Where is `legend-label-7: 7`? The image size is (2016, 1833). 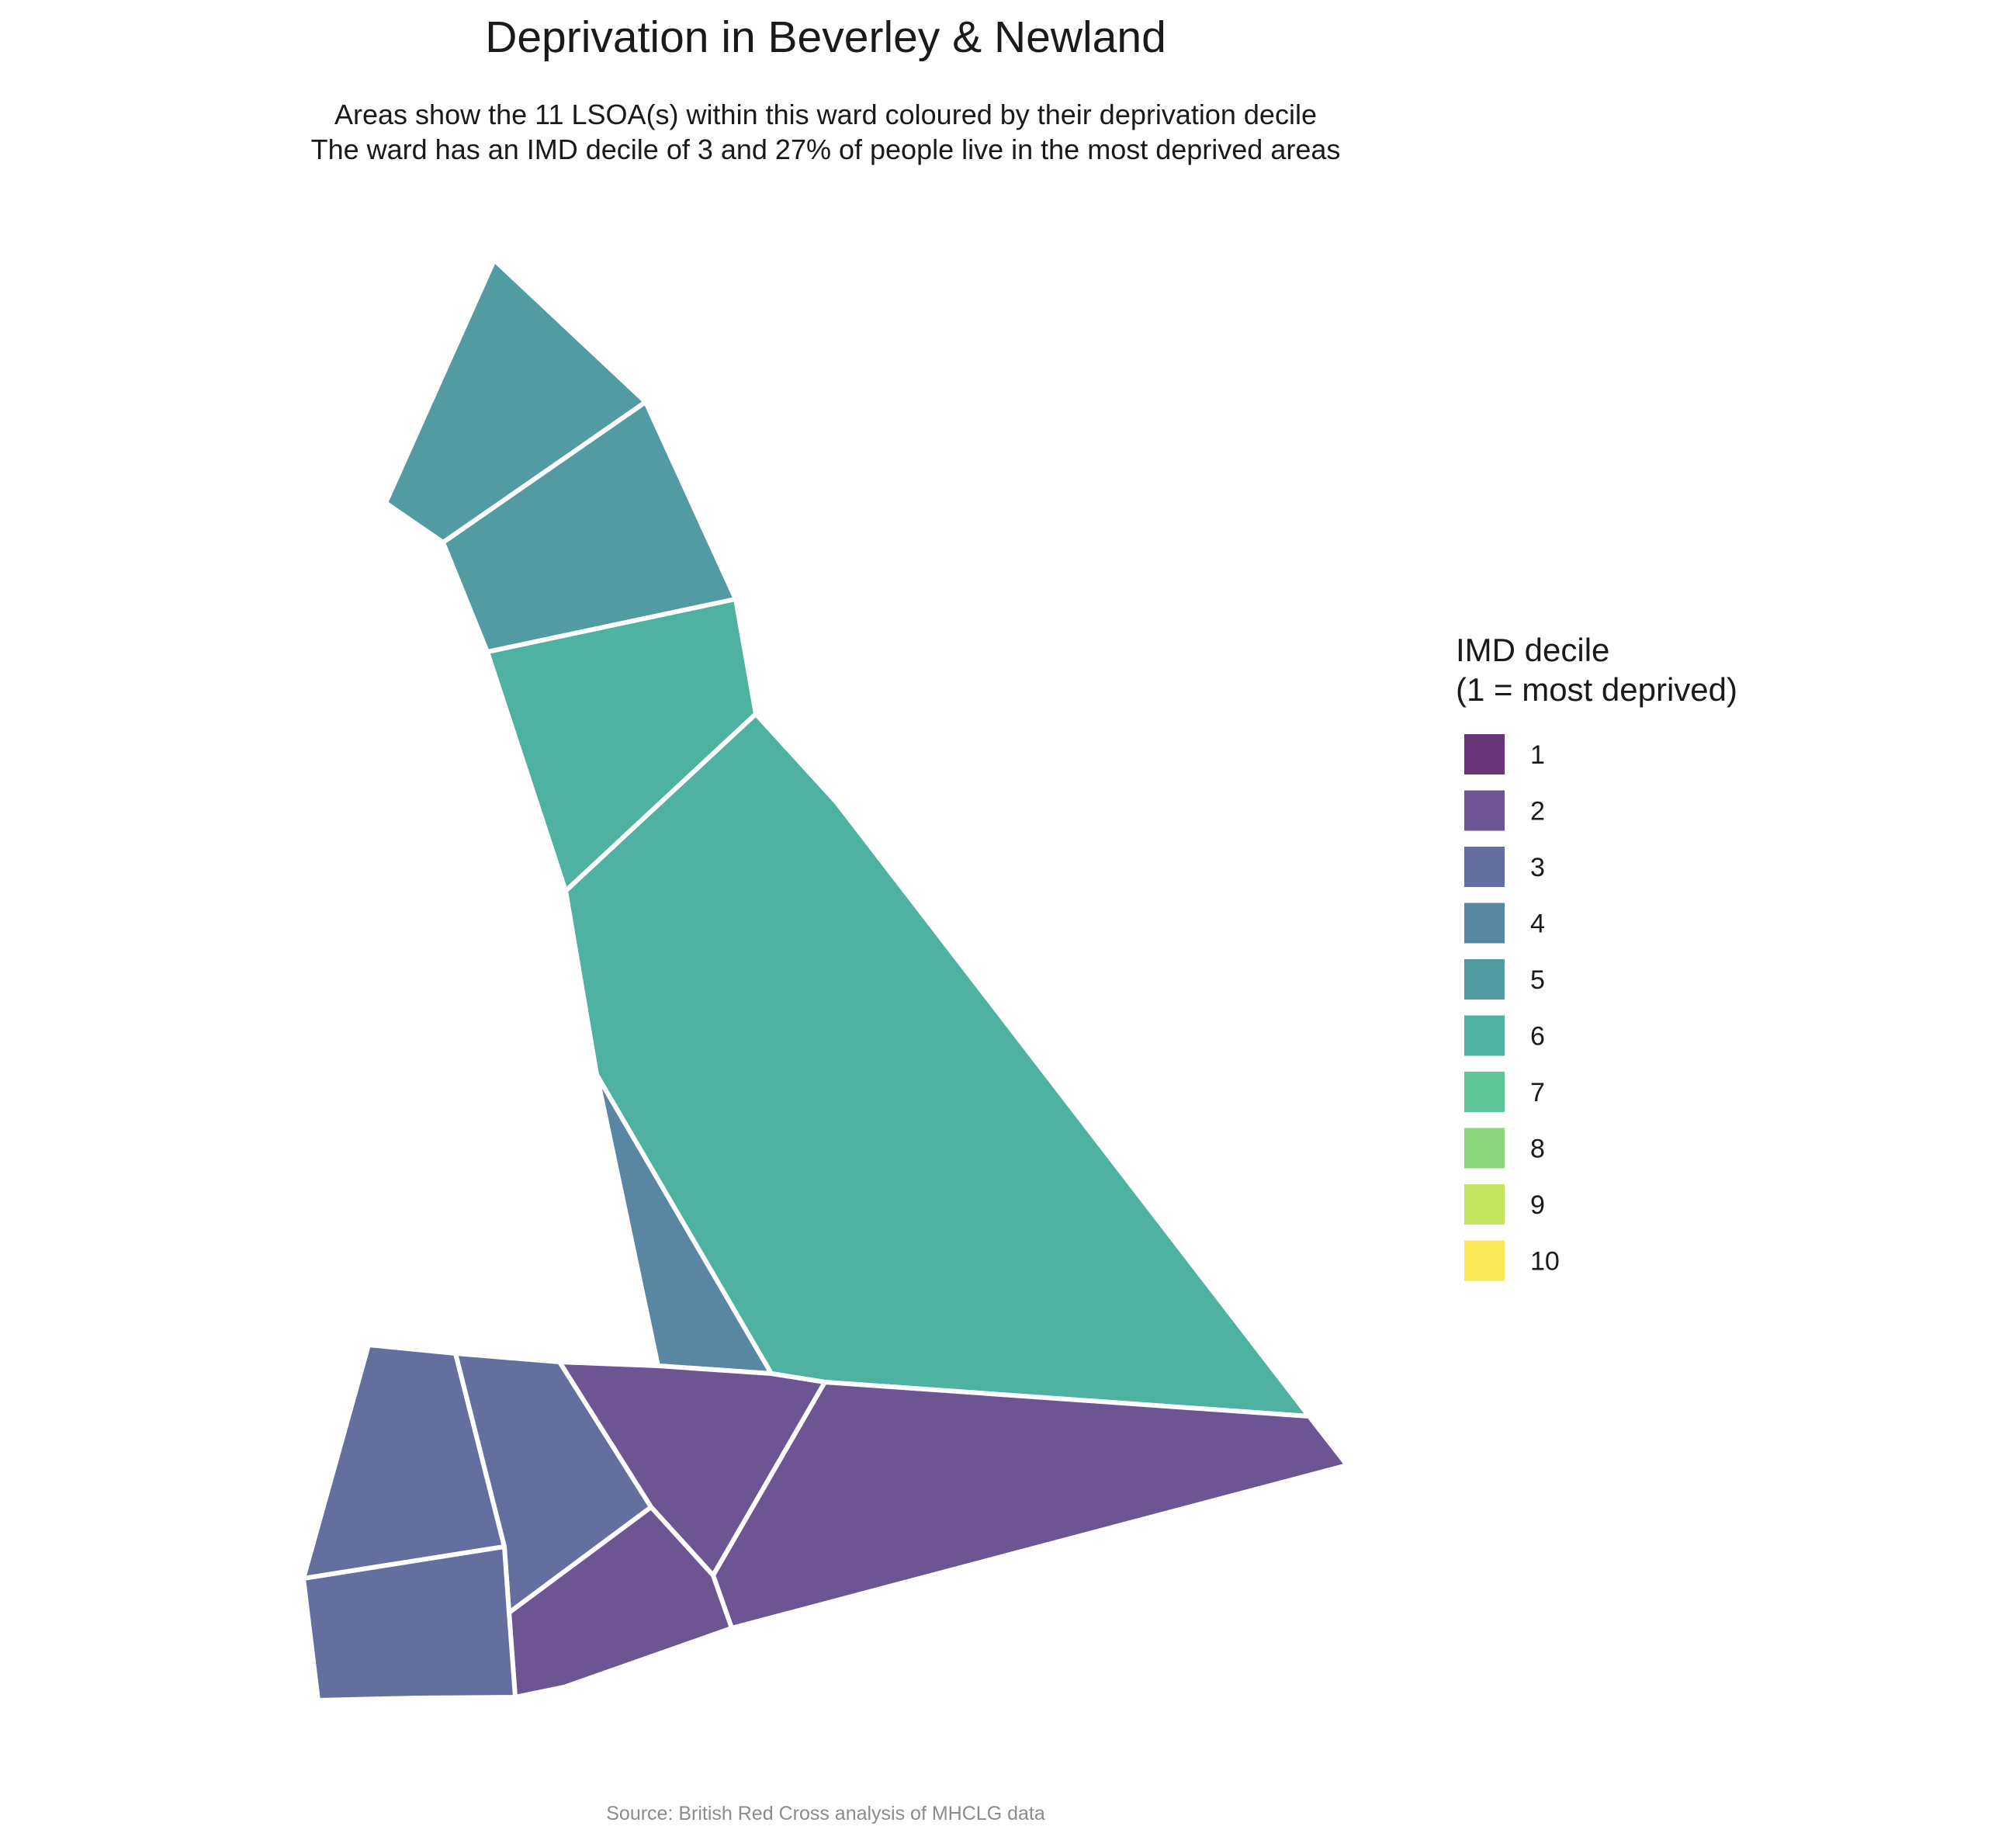 legend-label-7: 7 is located at coordinates (1538, 1092).